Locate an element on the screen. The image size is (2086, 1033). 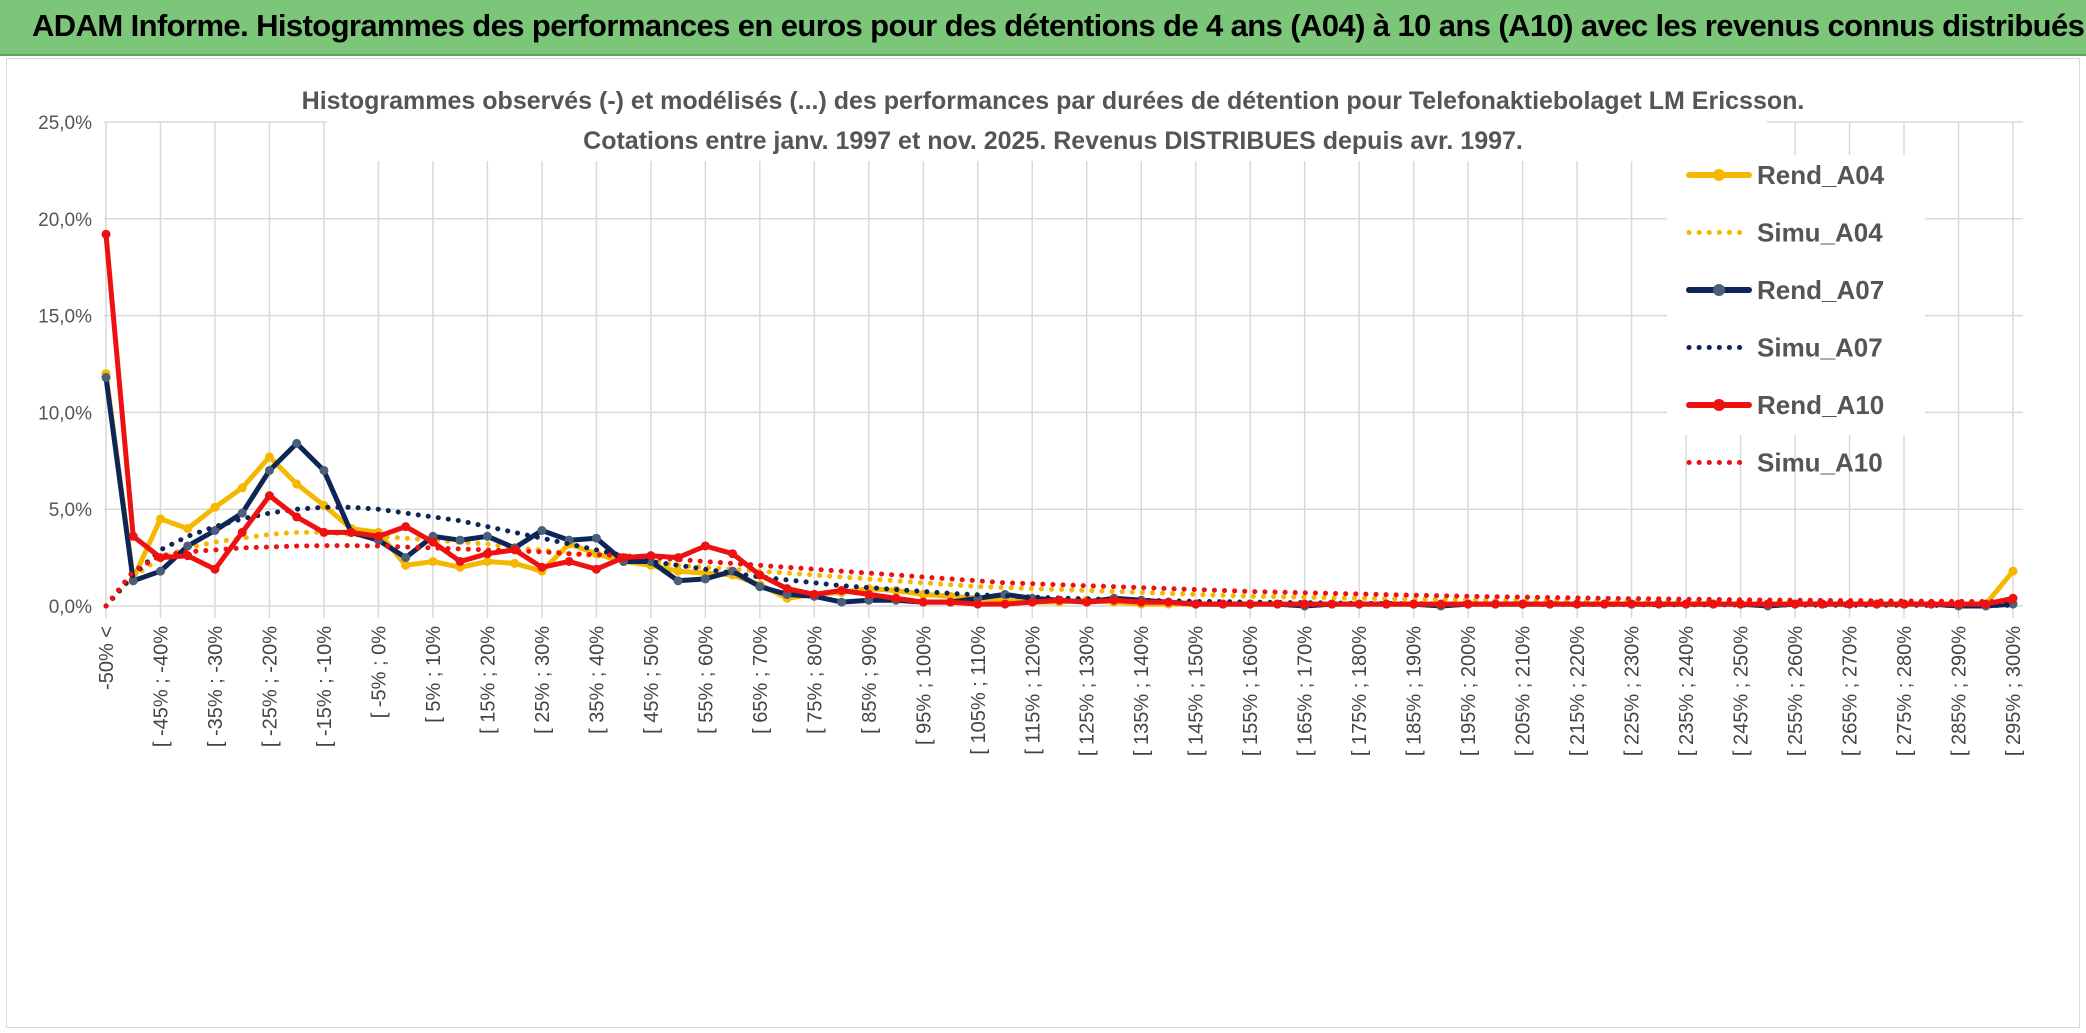
legend-label: Simu_A10 is located at coordinates (1820, 463).